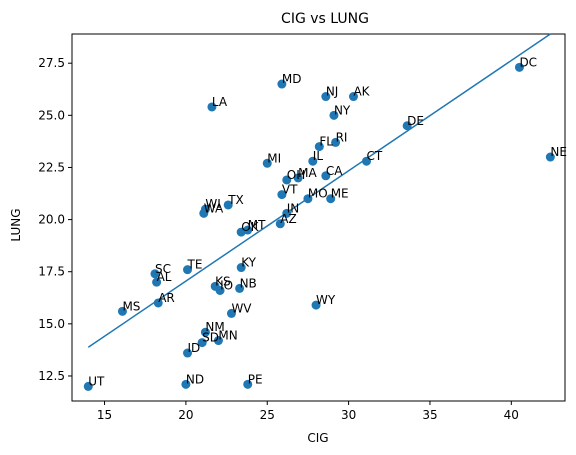 The height and width of the screenshot is (455, 576). I want to click on point-label-pe: PE, so click(255, 379).